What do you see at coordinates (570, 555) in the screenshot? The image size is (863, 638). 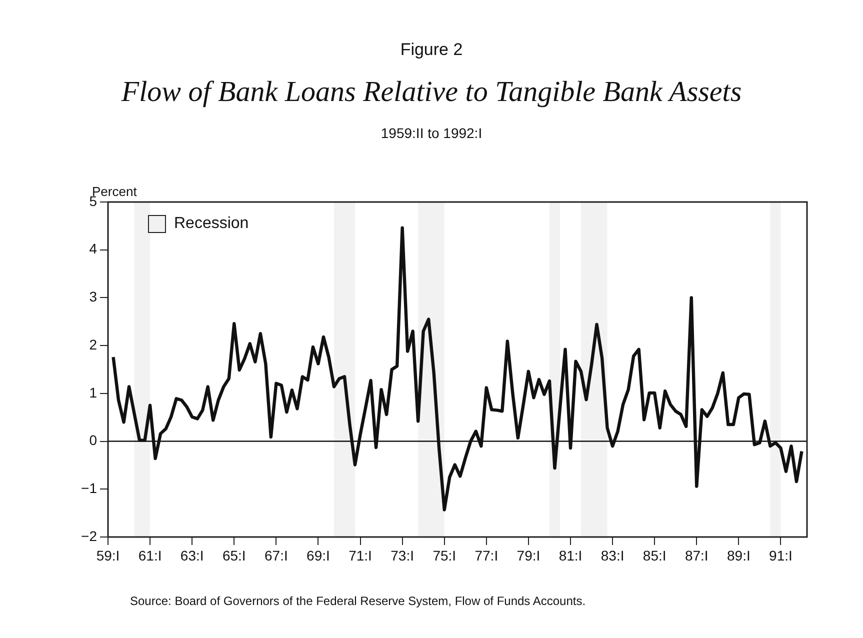 I see `x-tick-label: 81:I` at bounding box center [570, 555].